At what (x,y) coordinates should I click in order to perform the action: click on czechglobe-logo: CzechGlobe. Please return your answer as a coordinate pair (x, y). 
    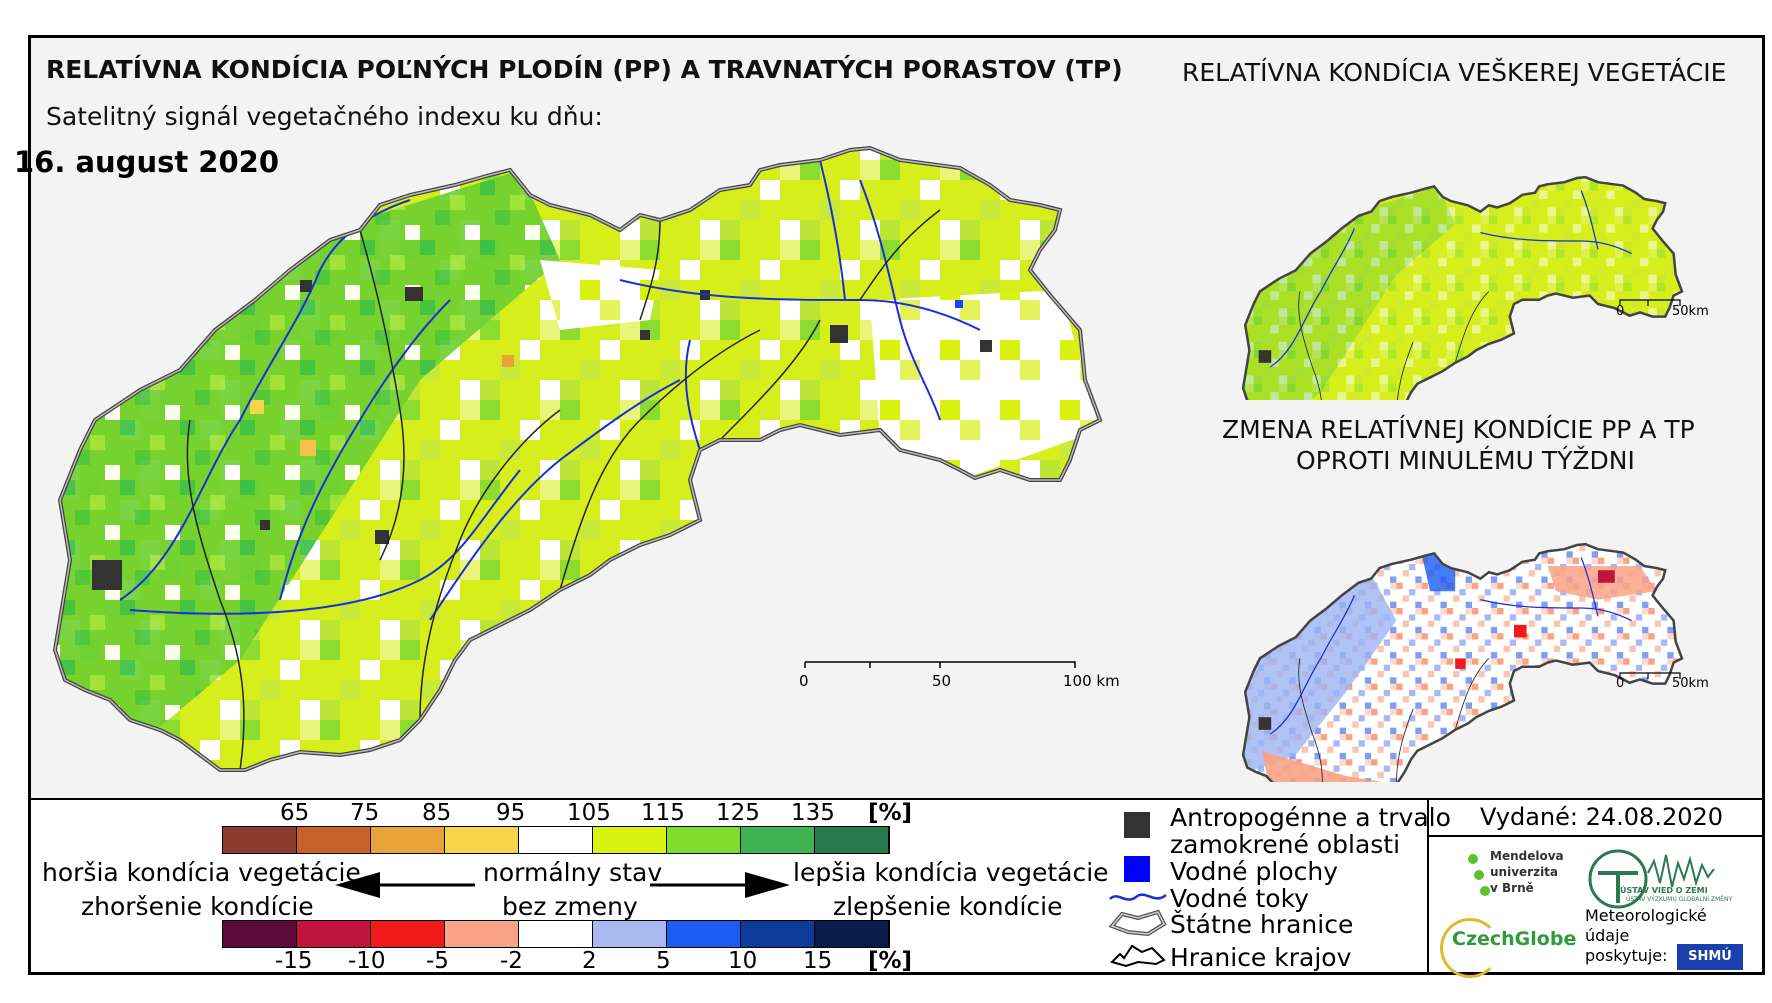
    Looking at the image, I should click on (1514, 939).